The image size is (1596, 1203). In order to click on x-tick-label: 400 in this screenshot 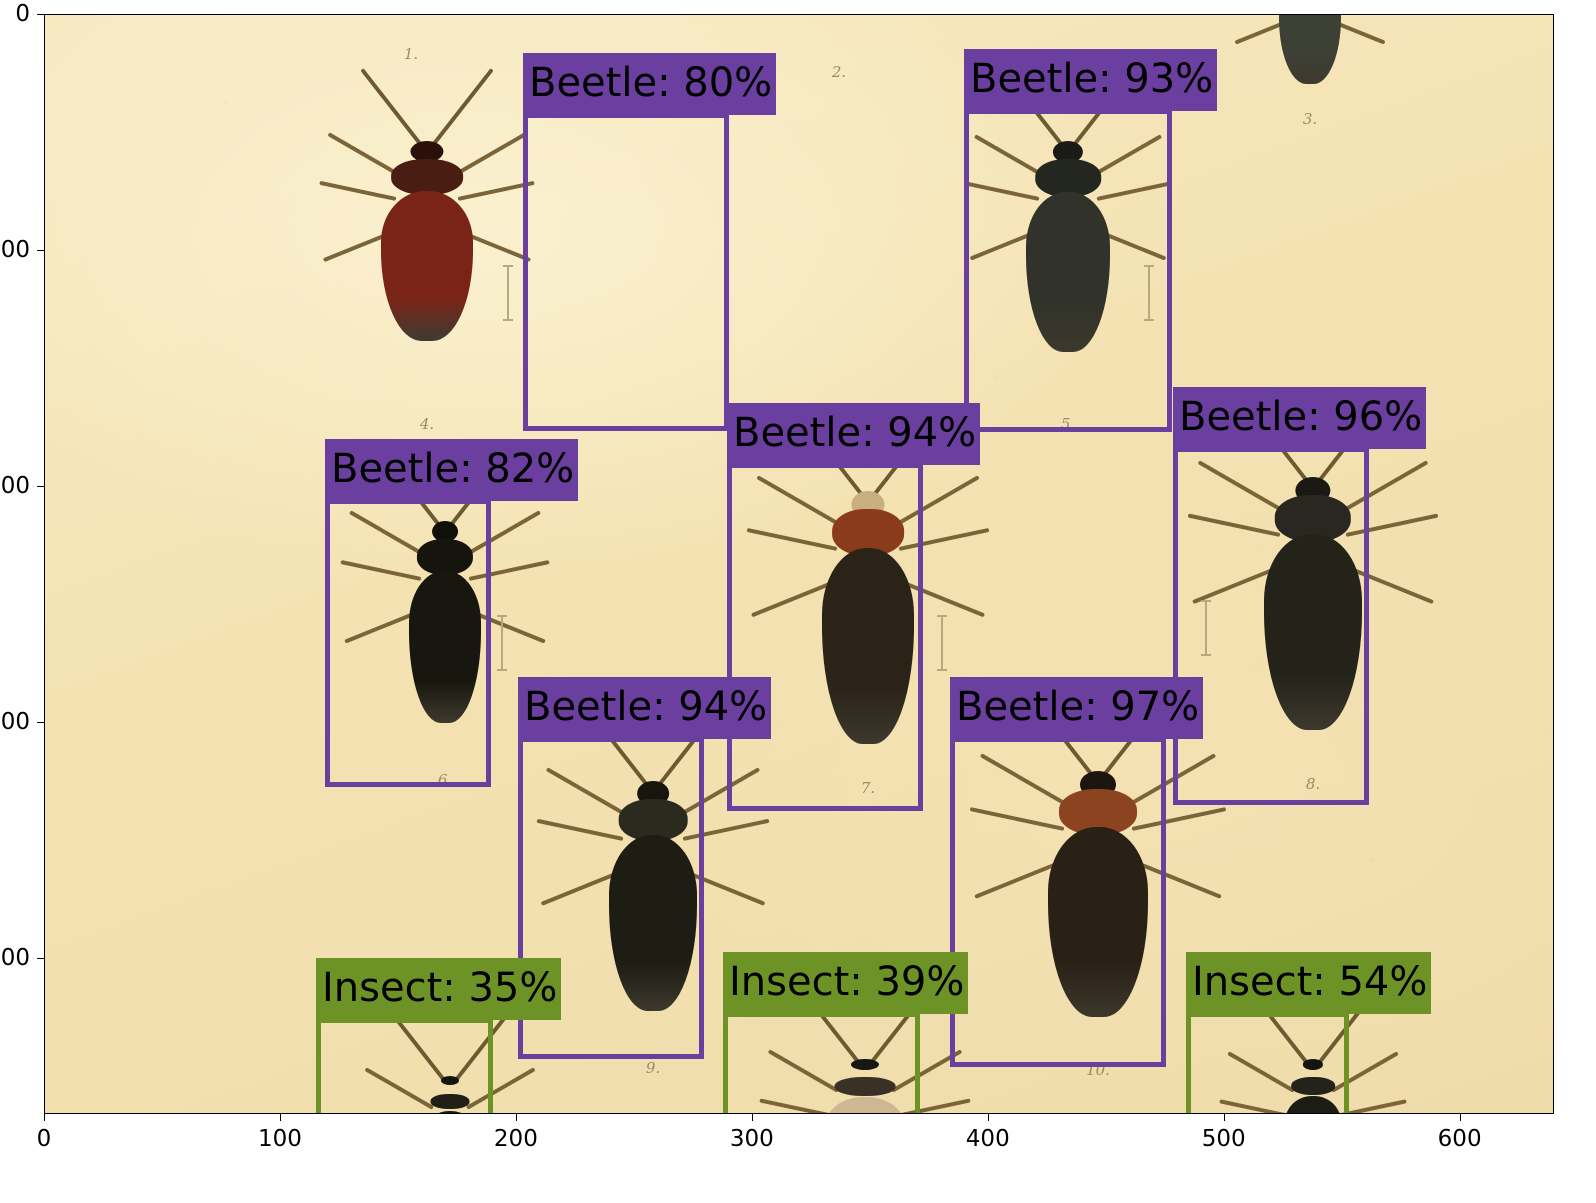, I will do `click(987, 1139)`.